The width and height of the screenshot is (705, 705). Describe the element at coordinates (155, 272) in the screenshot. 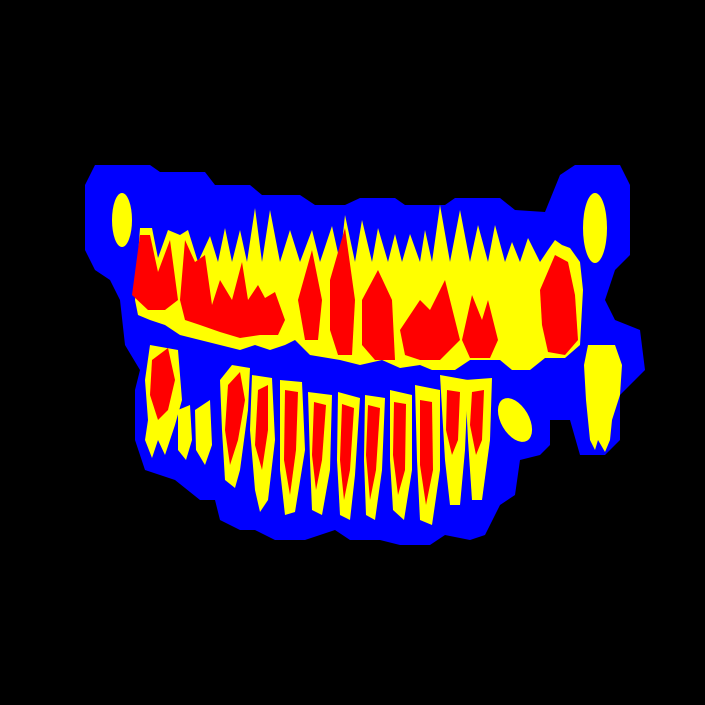

I see `upper-left-molar-pulp` at that location.